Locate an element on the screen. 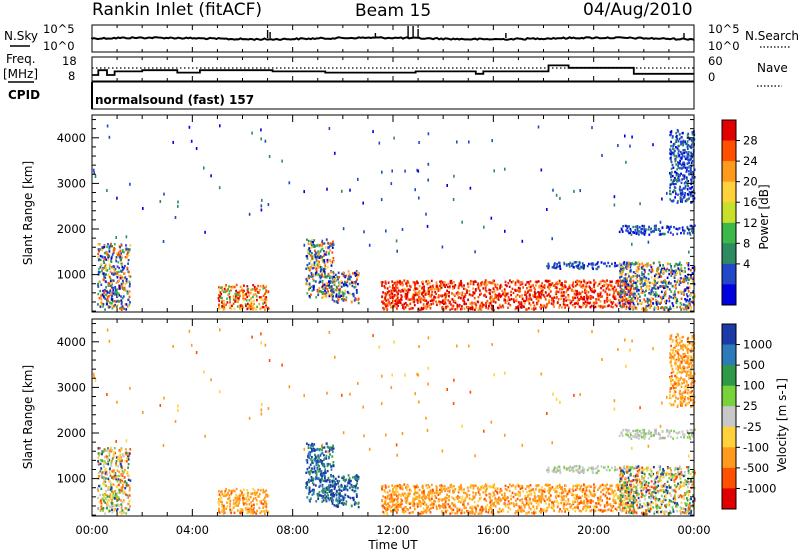 The height and width of the screenshot is (554, 800). nave-label: Nave is located at coordinates (772, 68).